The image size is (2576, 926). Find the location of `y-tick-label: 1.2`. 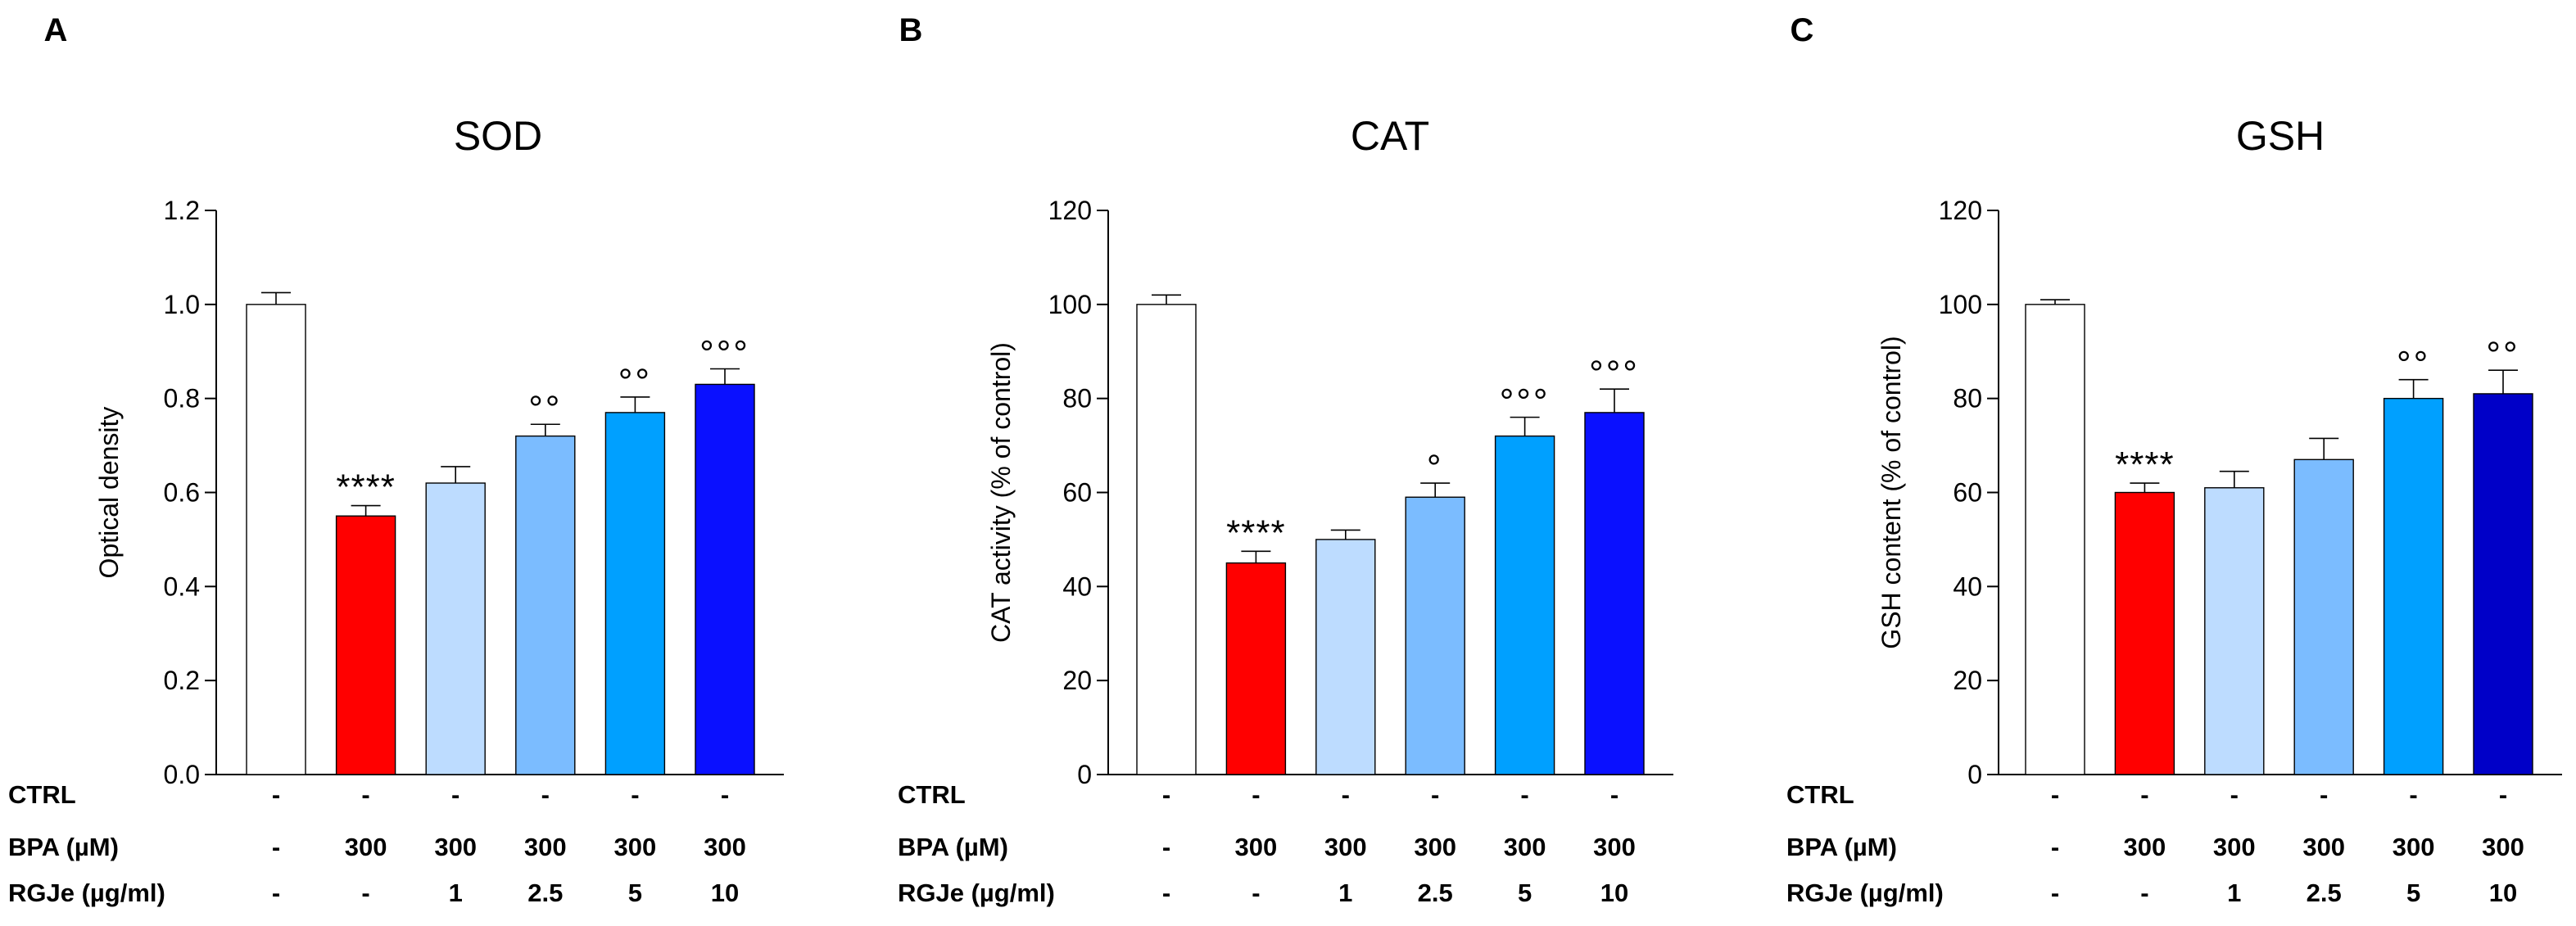

y-tick-label: 1.2 is located at coordinates (182, 211).